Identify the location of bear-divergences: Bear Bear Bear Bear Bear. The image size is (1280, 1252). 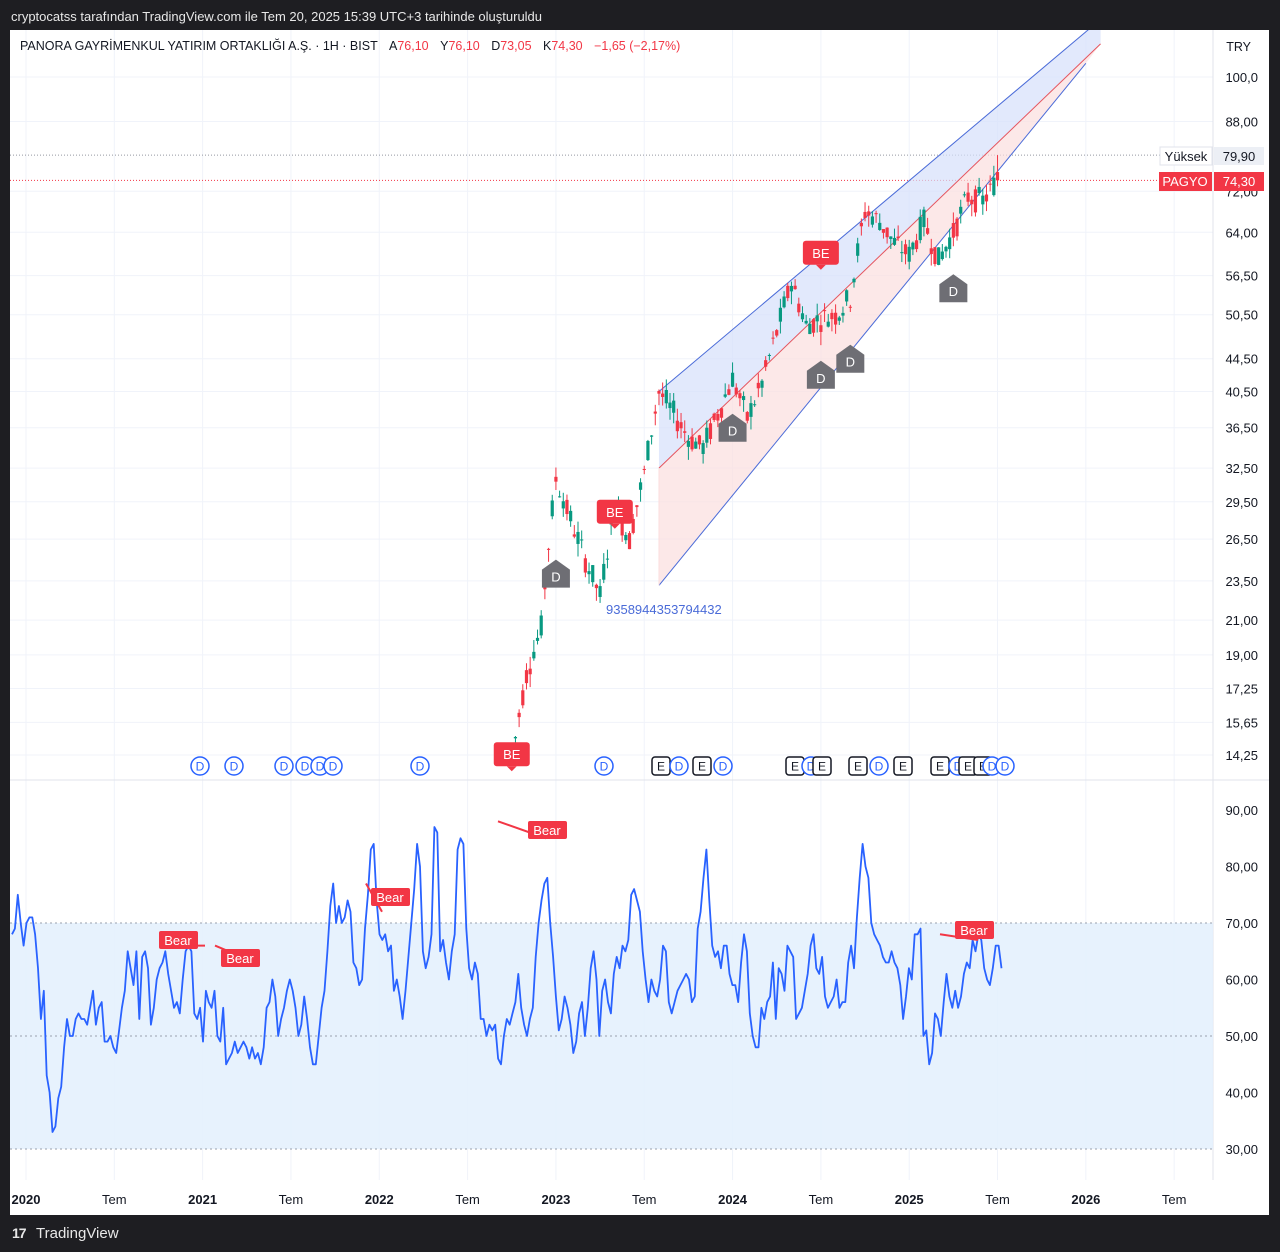
(576, 893).